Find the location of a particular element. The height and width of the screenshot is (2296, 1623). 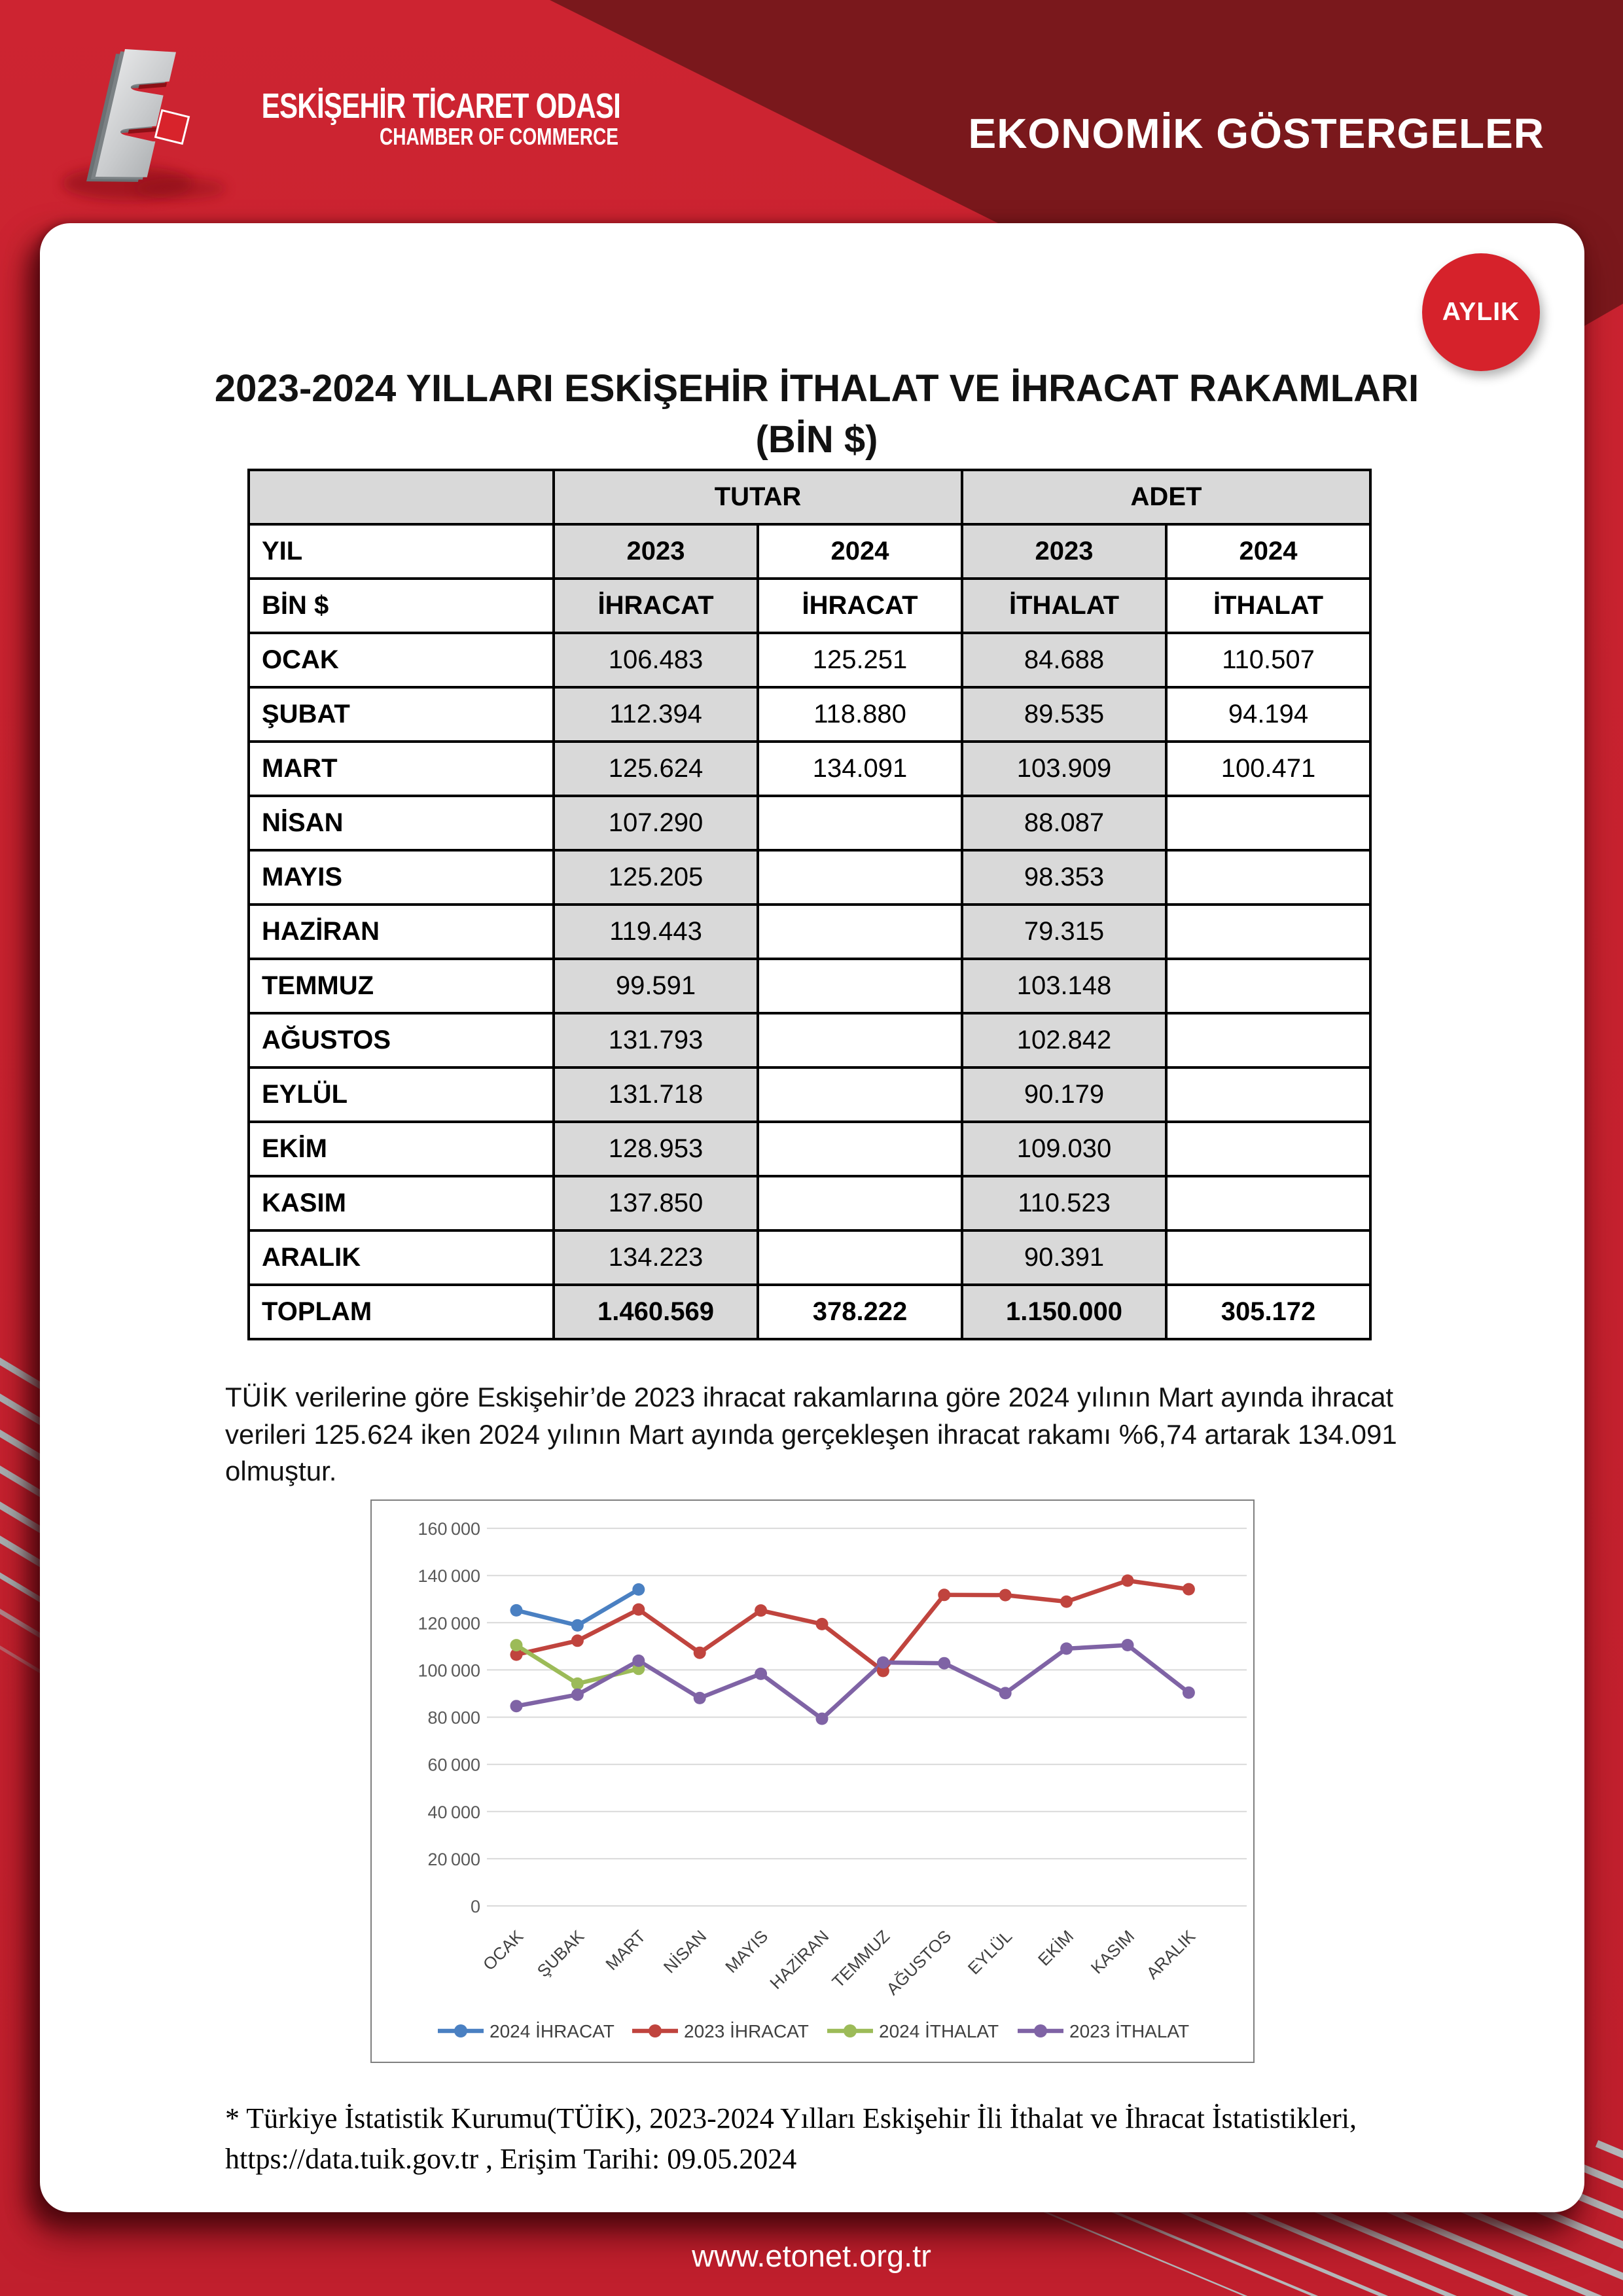

svg-text: 2023 İTHALAT is located at coordinates (1129, 2031).